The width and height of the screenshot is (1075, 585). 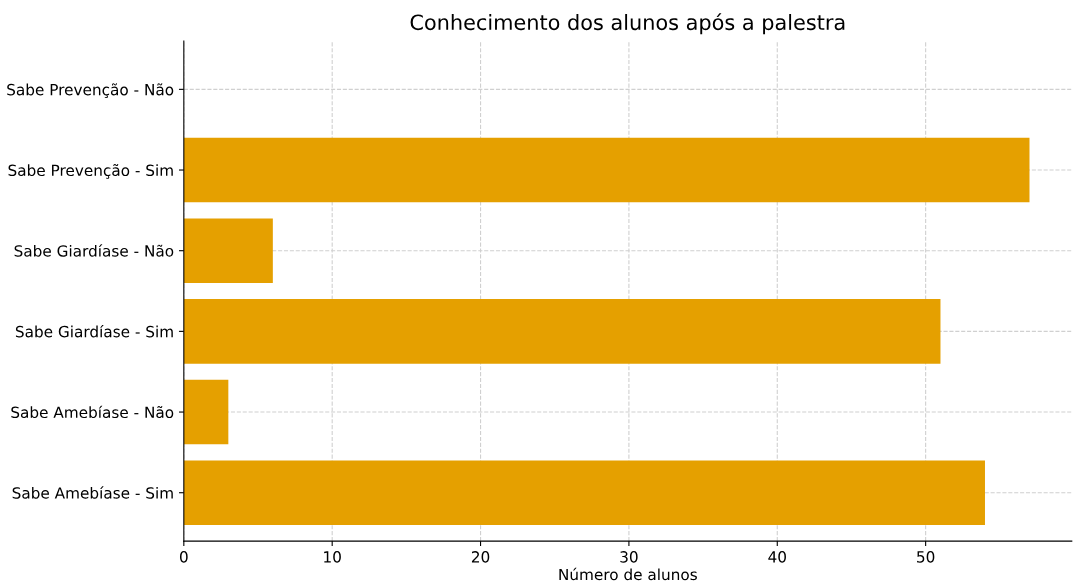 I want to click on x-tick-label: 50, so click(x=926, y=557).